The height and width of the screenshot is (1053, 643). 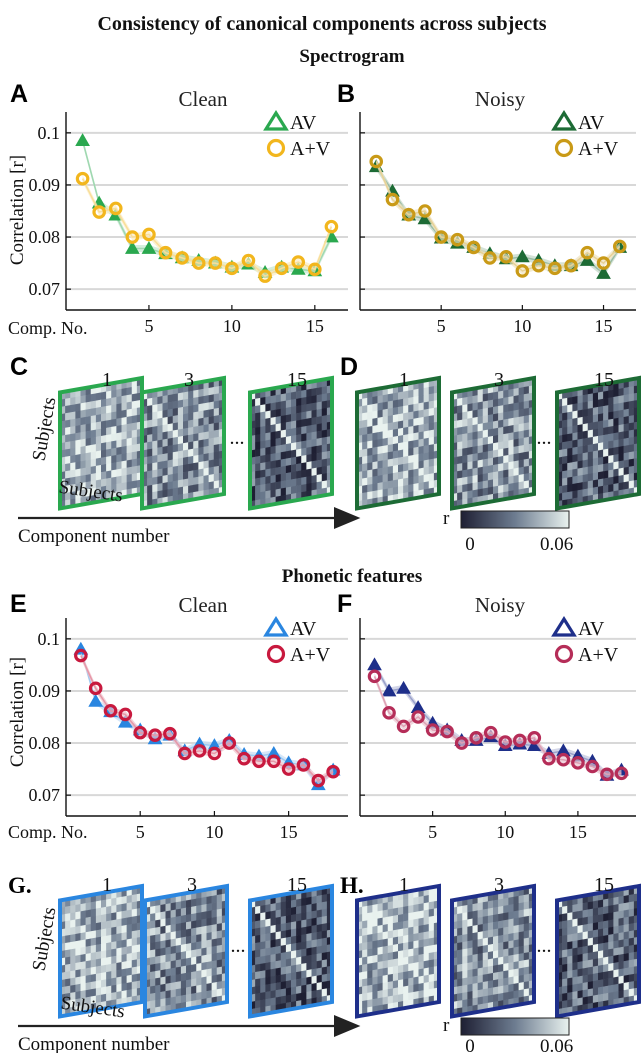 What do you see at coordinates (556, 544) in the screenshot?
I see `colorbar-max-label: 0.06` at bounding box center [556, 544].